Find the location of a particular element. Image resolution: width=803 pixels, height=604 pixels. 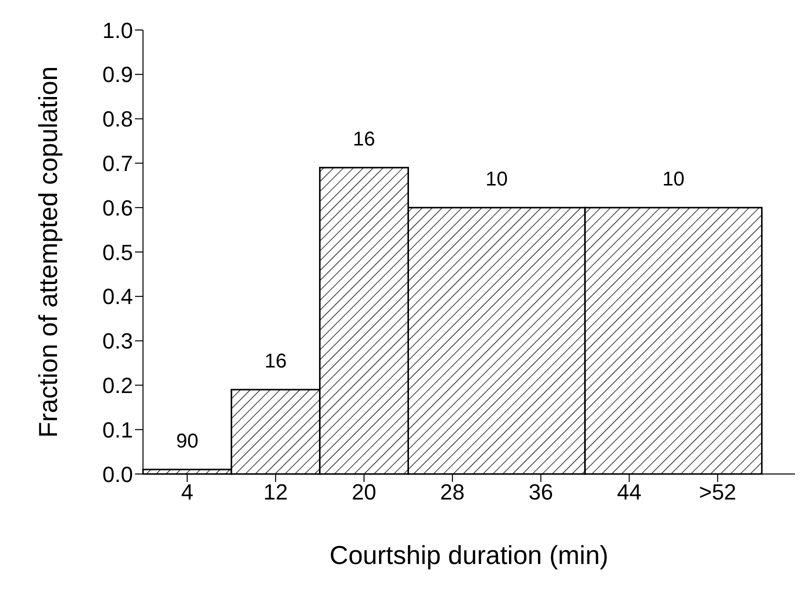

y-tick-label: 0.5 is located at coordinates (117, 252).